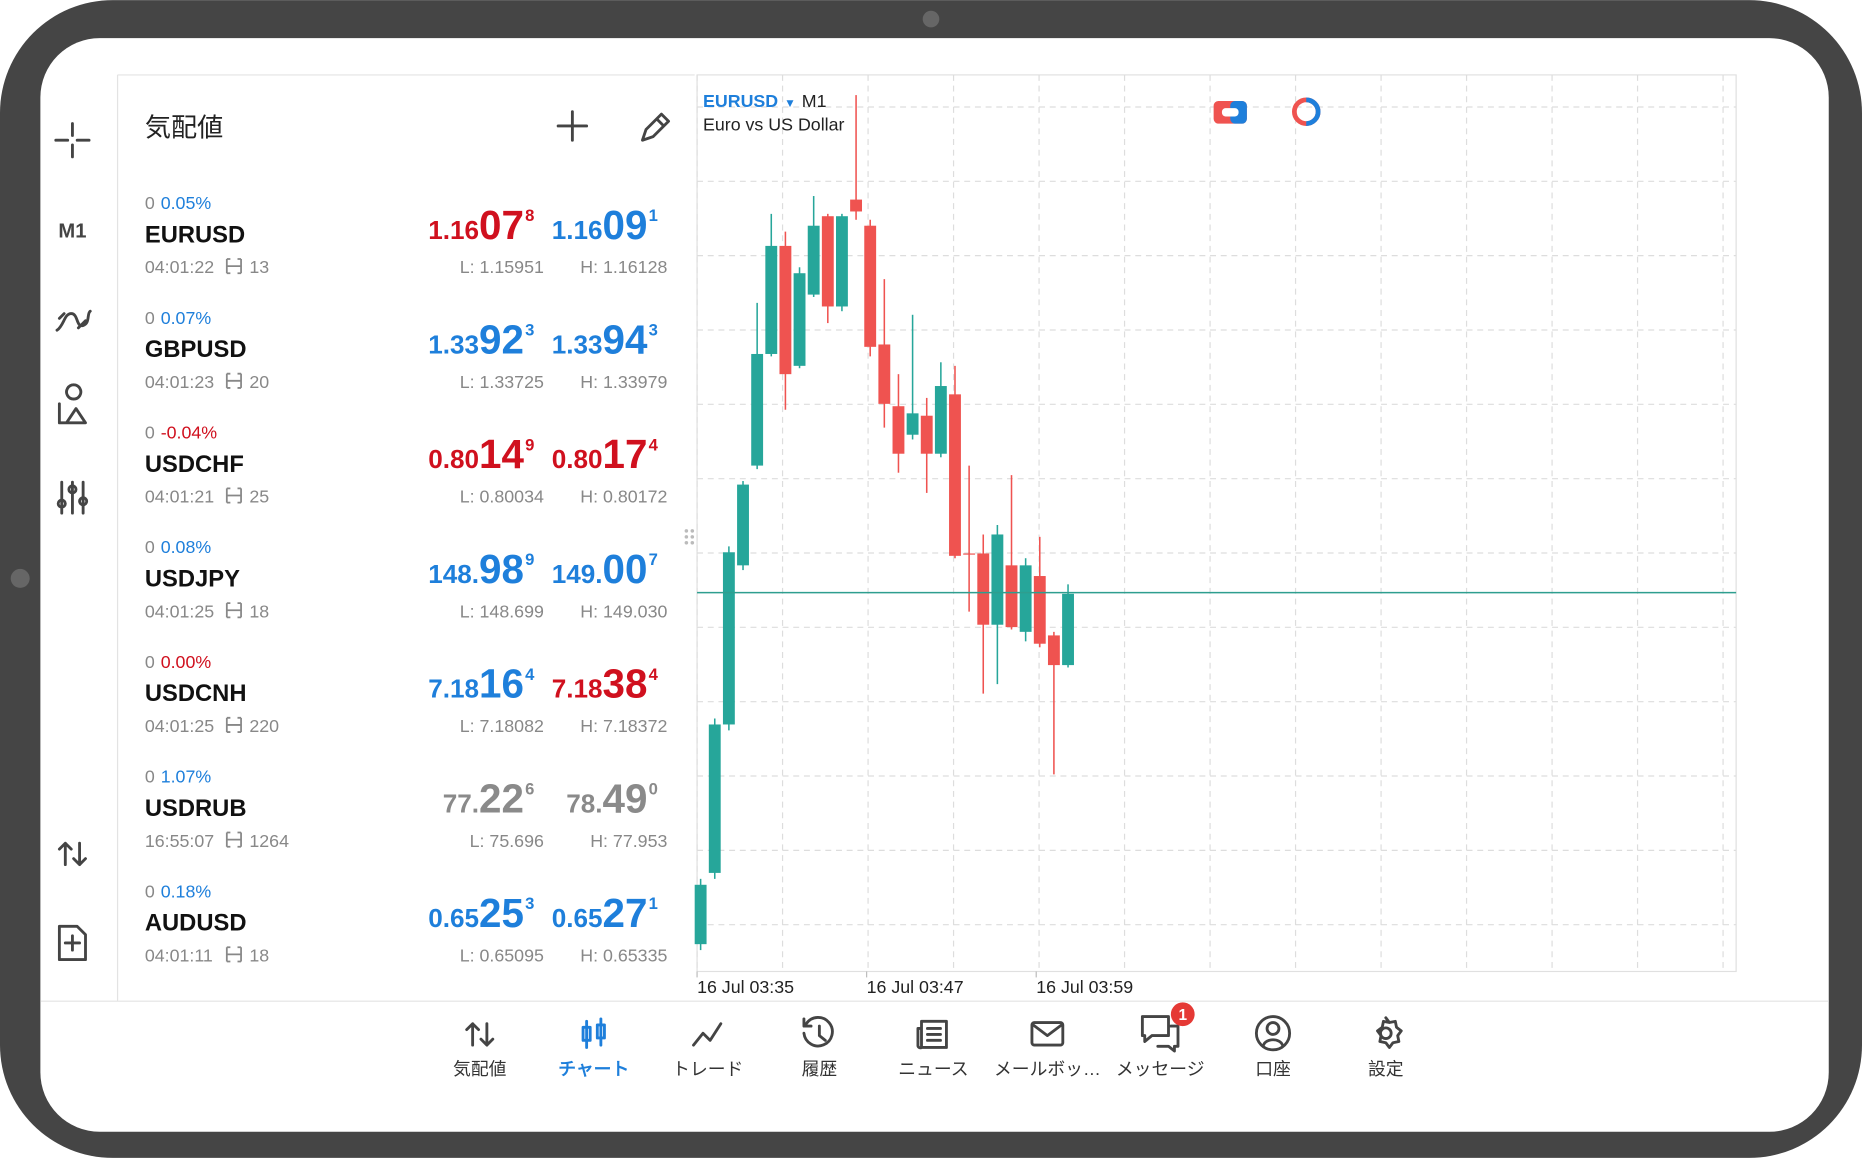 Image resolution: width=1862 pixels, height=1158 pixels. What do you see at coordinates (790, 103) in the screenshot?
I see `dropdown-caret: ▼` at bounding box center [790, 103].